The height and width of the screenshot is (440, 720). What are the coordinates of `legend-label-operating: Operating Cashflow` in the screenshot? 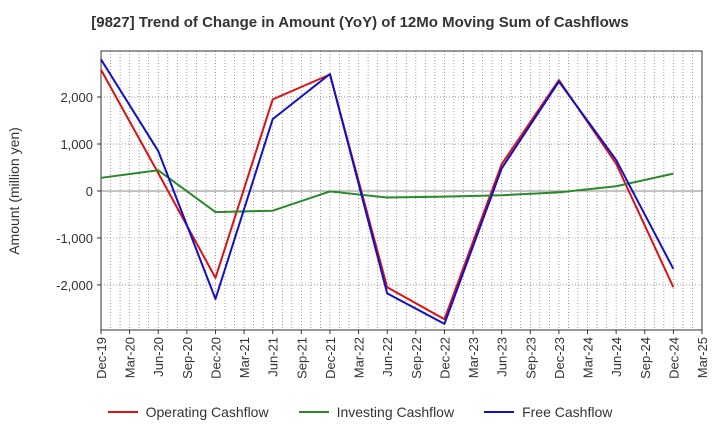 It's located at (207, 412).